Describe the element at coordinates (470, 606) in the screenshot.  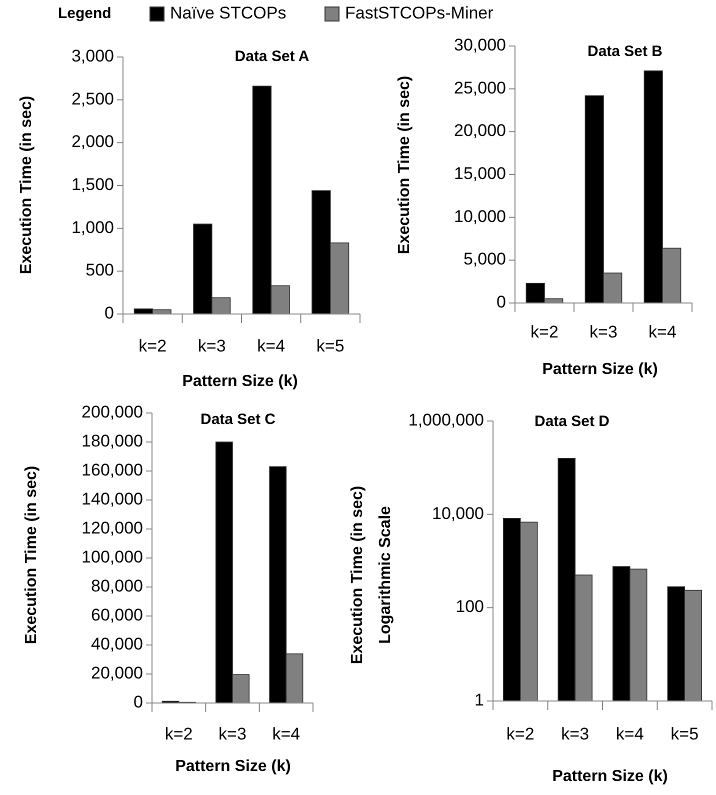
I see `y-tick-label: 100` at that location.